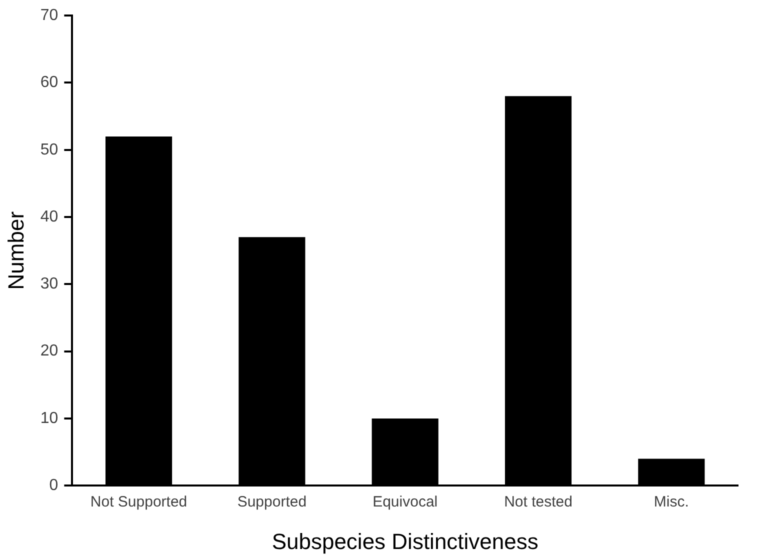 This screenshot has height=560, width=758. I want to click on x-tick-label: Supported, so click(272, 502).